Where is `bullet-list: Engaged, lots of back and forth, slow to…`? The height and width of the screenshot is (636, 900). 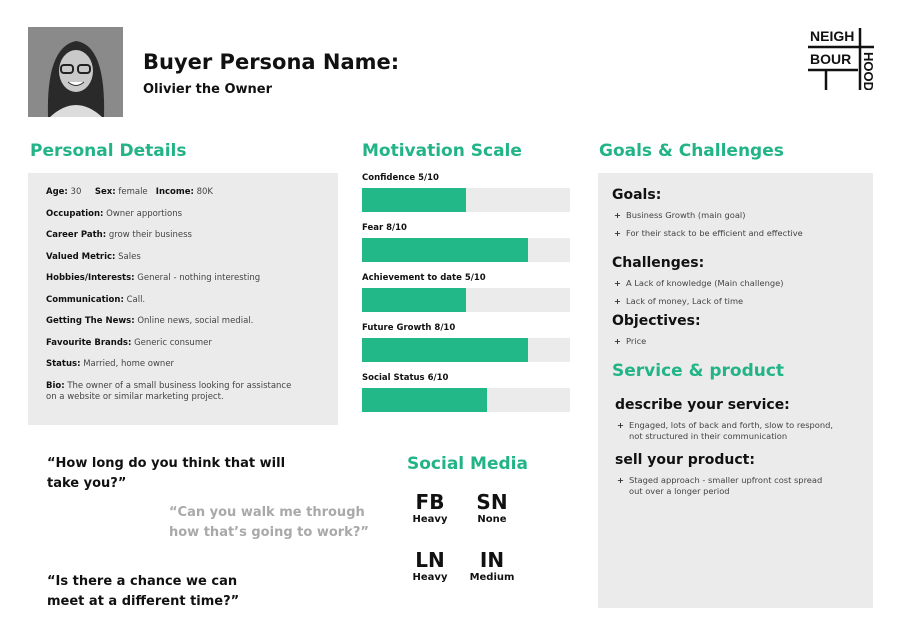
bullet-list: Engaged, lots of back and forth, slow to… is located at coordinates (724, 431).